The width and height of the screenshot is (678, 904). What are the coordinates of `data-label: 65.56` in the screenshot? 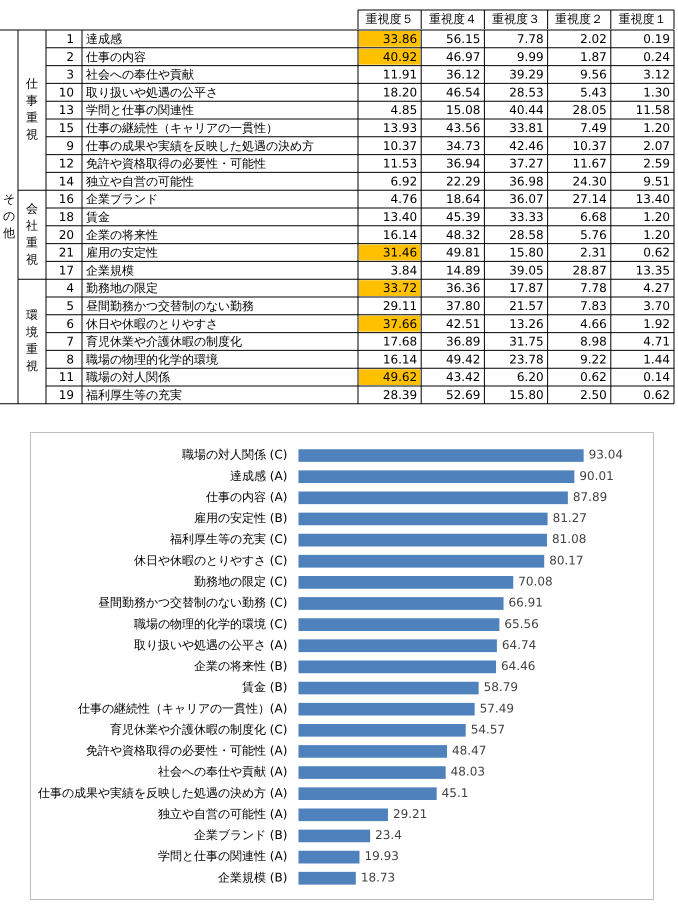 It's located at (521, 623).